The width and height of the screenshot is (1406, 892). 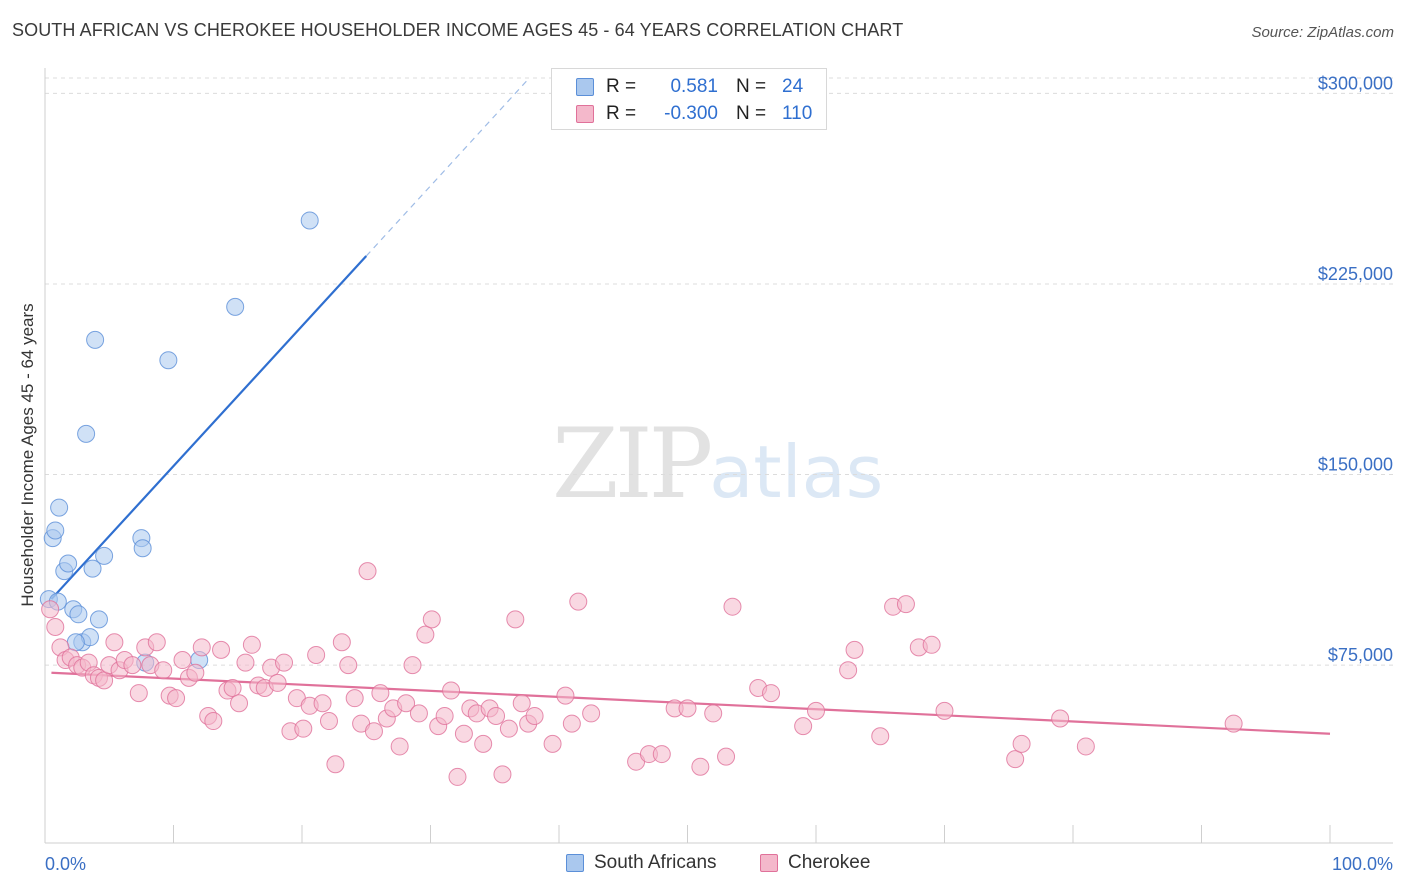 I want to click on series-legend-south-africans: South Africans, so click(x=641, y=863).